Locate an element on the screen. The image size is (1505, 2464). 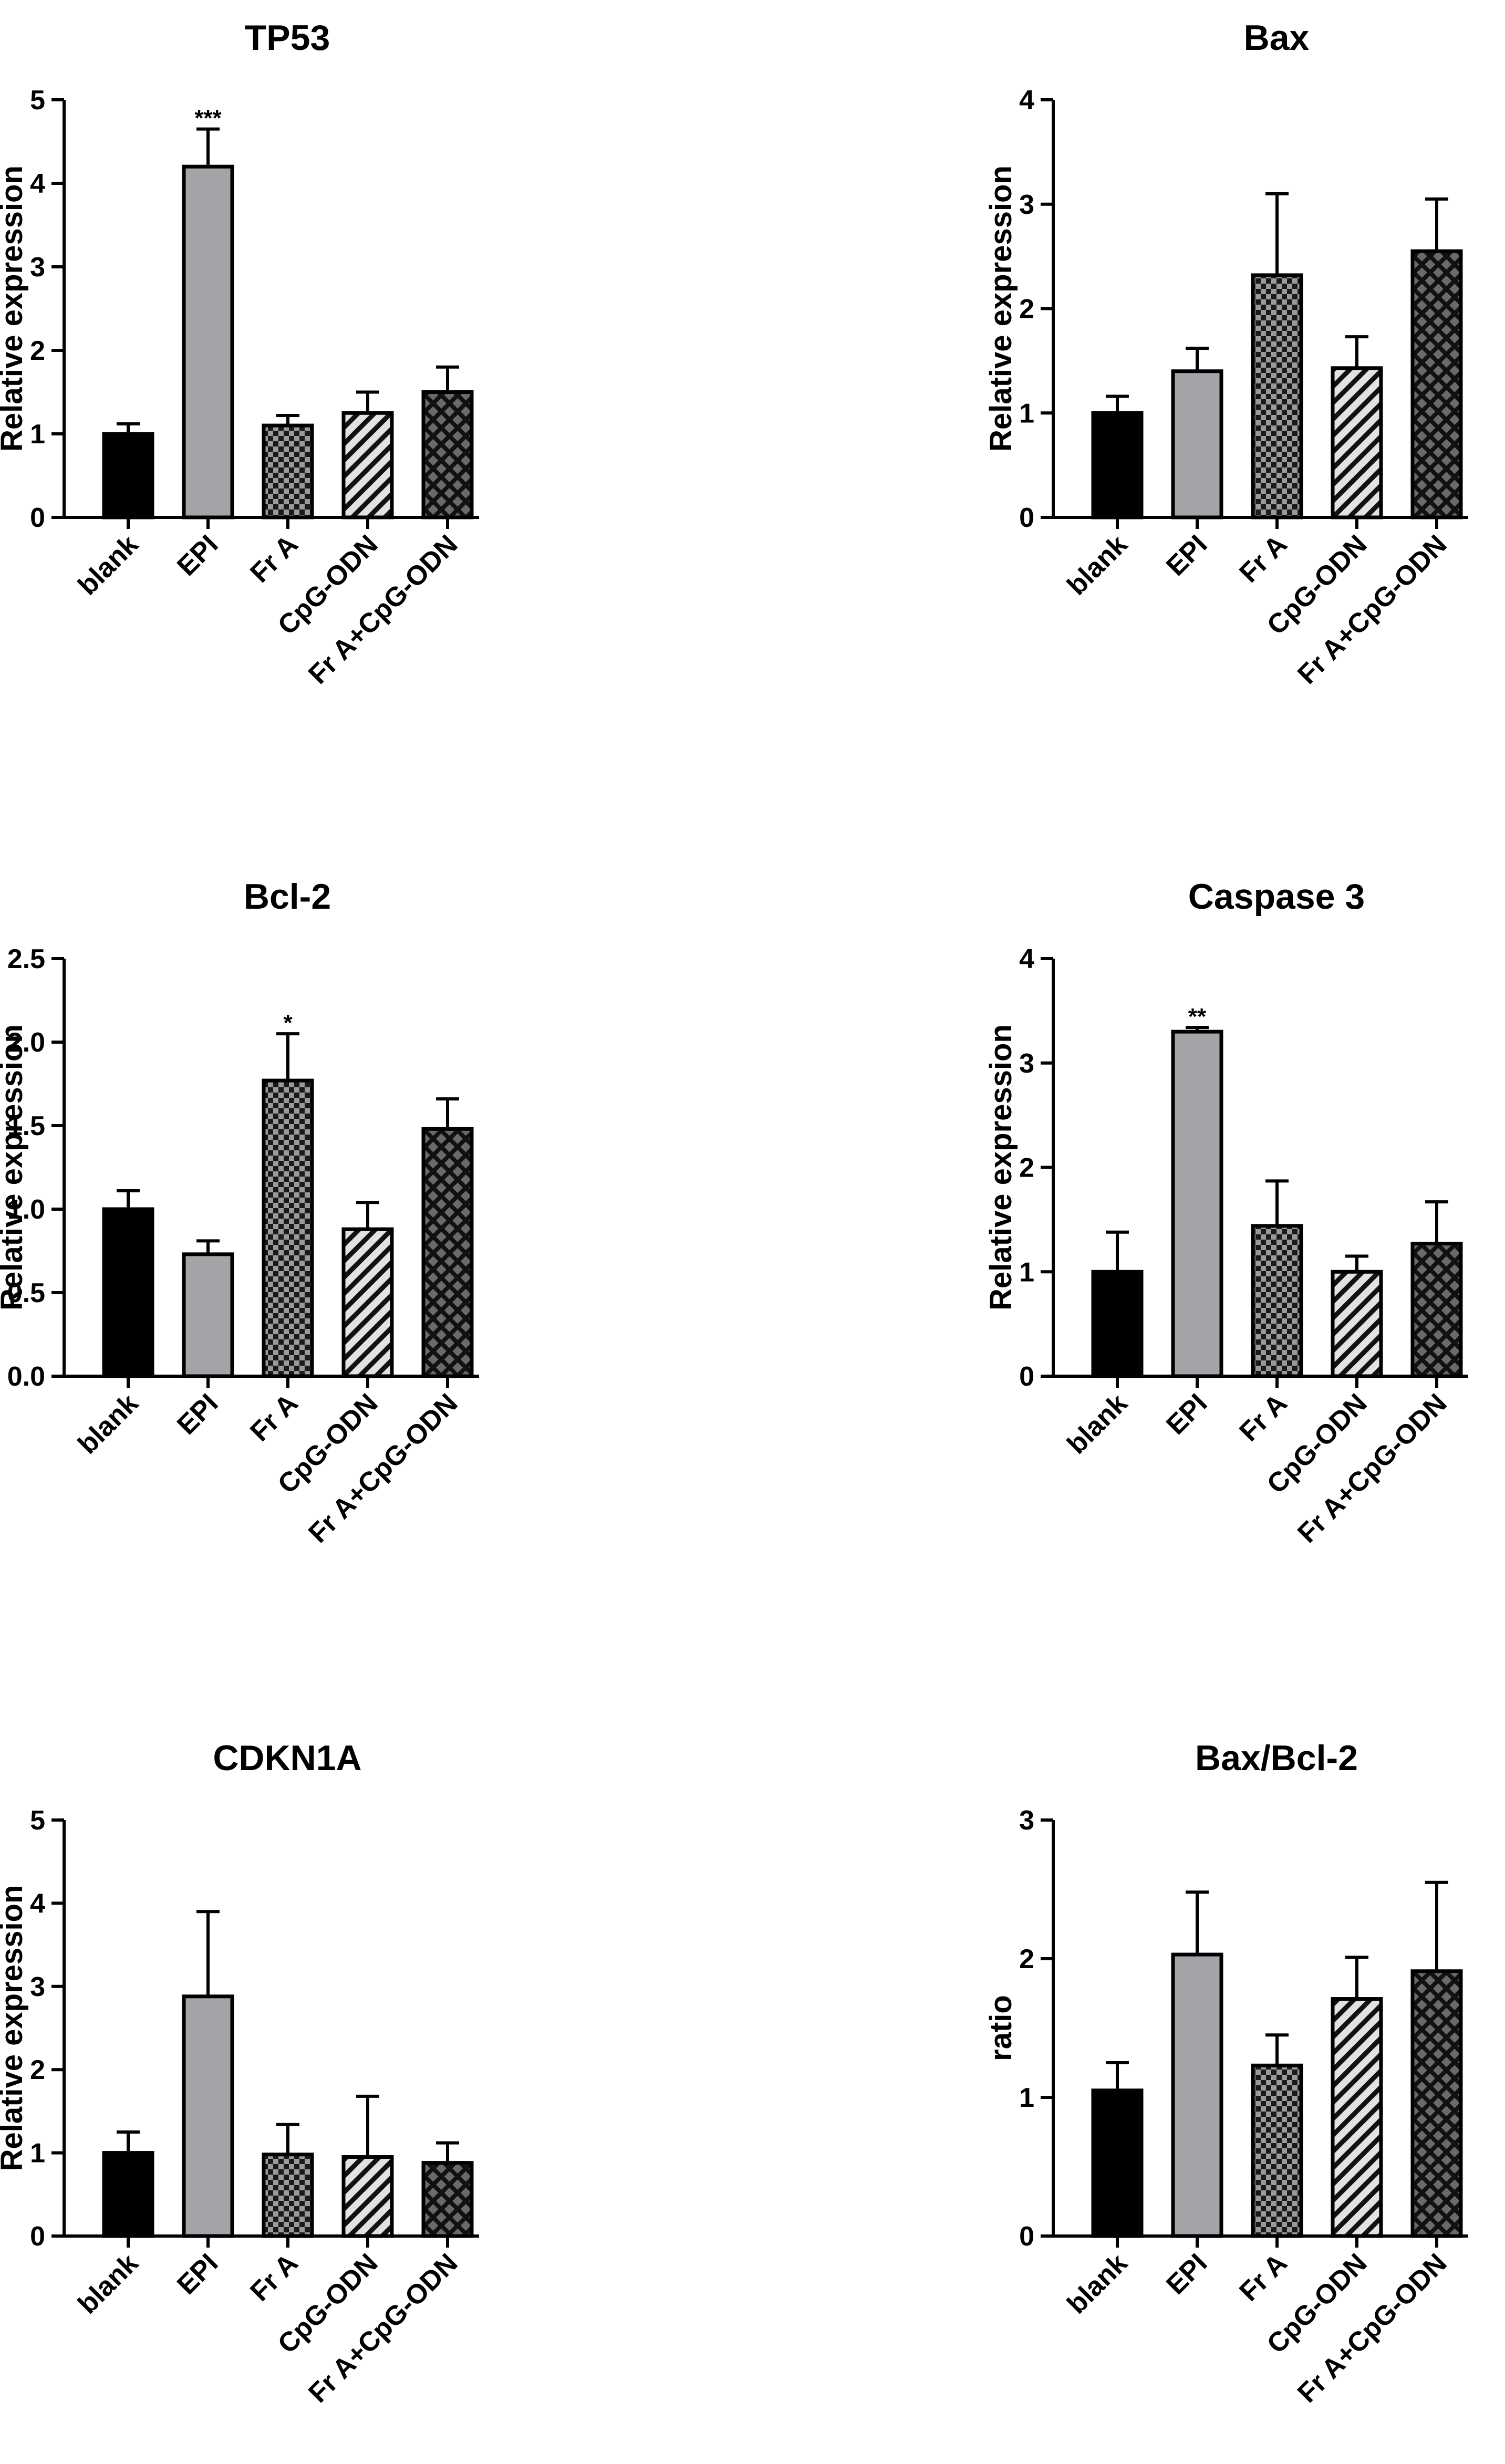
y-tick-label: 2.5 is located at coordinates (26, 959).